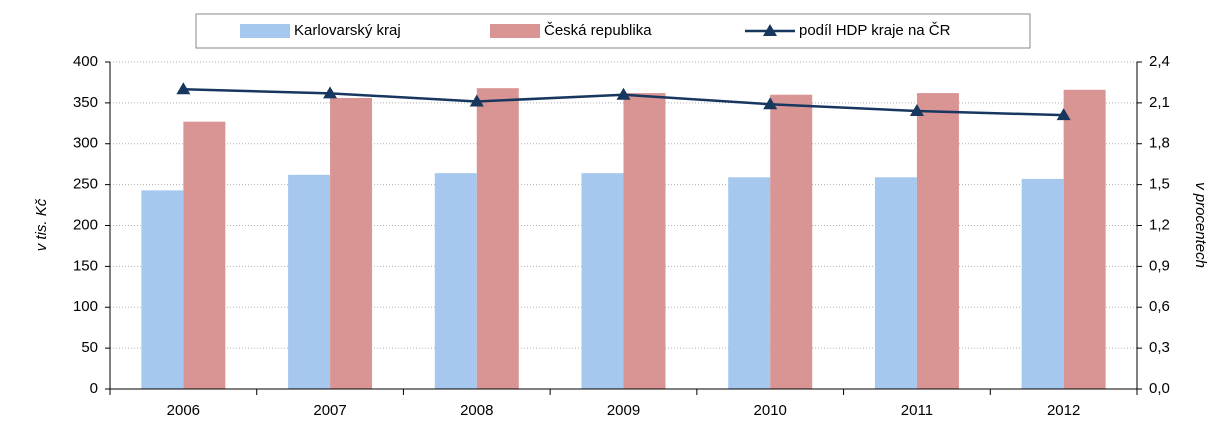 This screenshot has height=423, width=1228. Describe the element at coordinates (347, 30) in the screenshot. I see `legend-label: Karlovarský kraj` at that location.